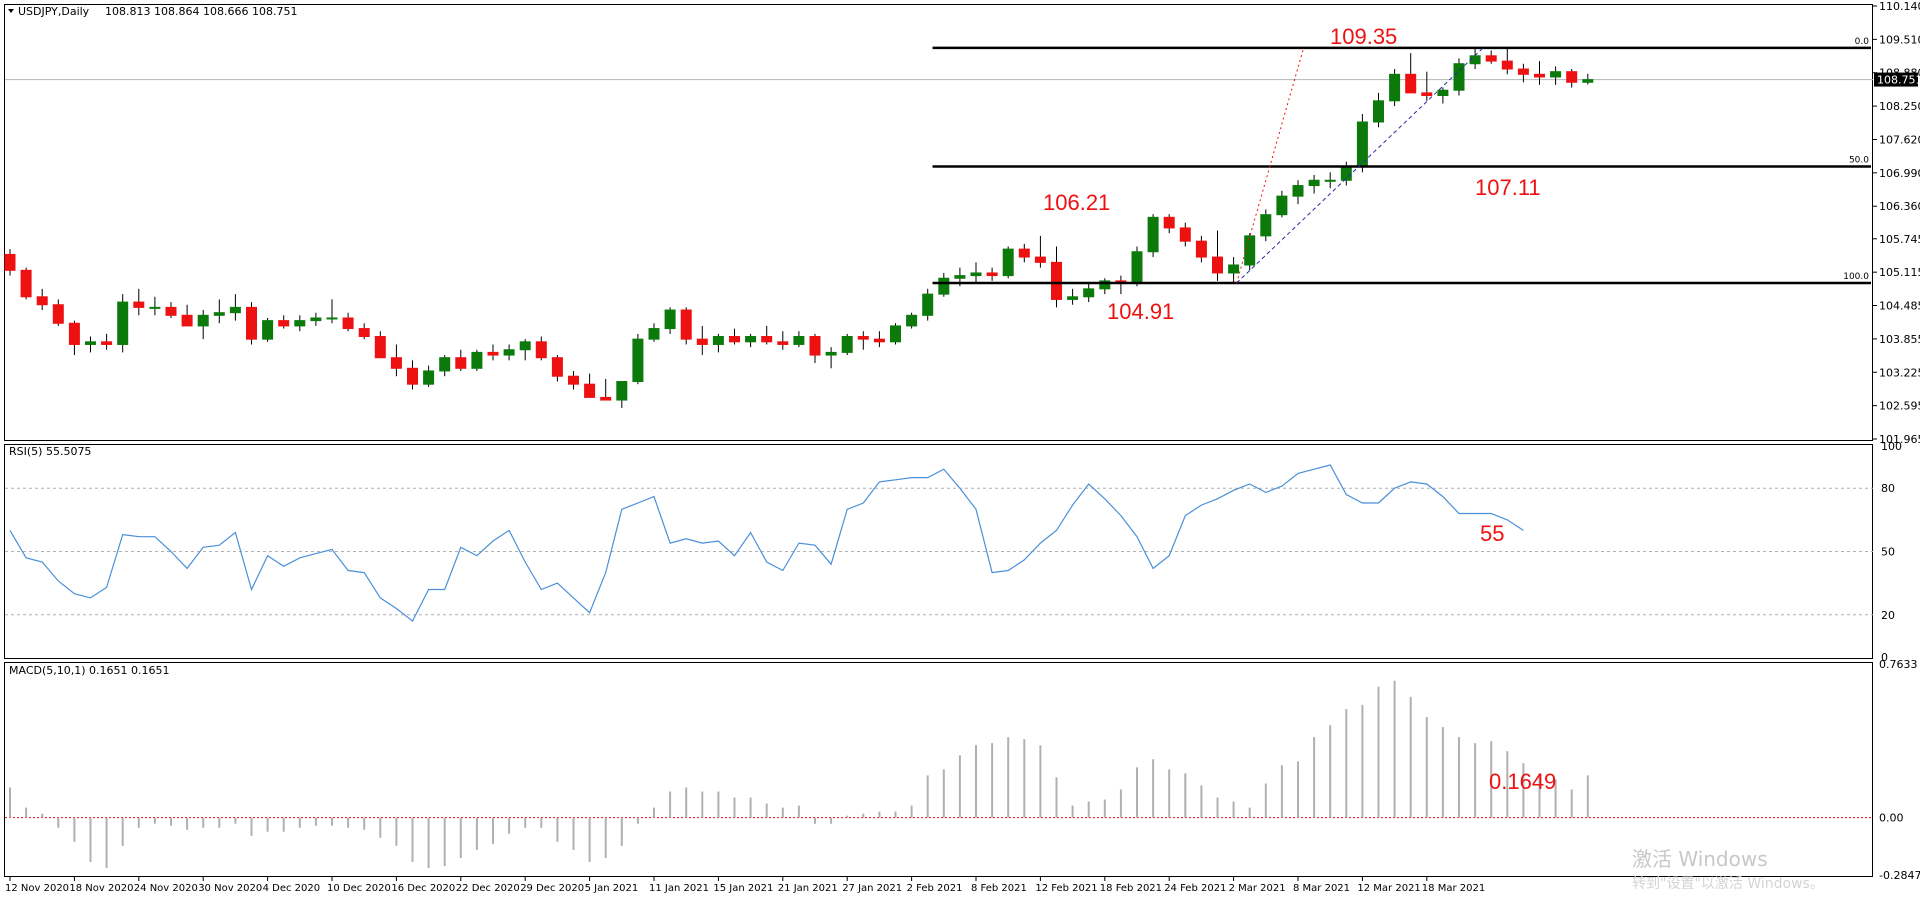 The height and width of the screenshot is (900, 1920). I want to click on fibonacci-retracement: 0.0 50.0 100.0, so click(1401, 161).